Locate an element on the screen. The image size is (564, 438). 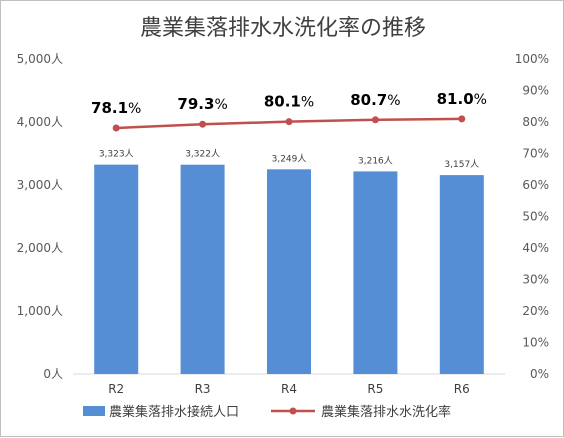
line-series is located at coordinates (289, 123).